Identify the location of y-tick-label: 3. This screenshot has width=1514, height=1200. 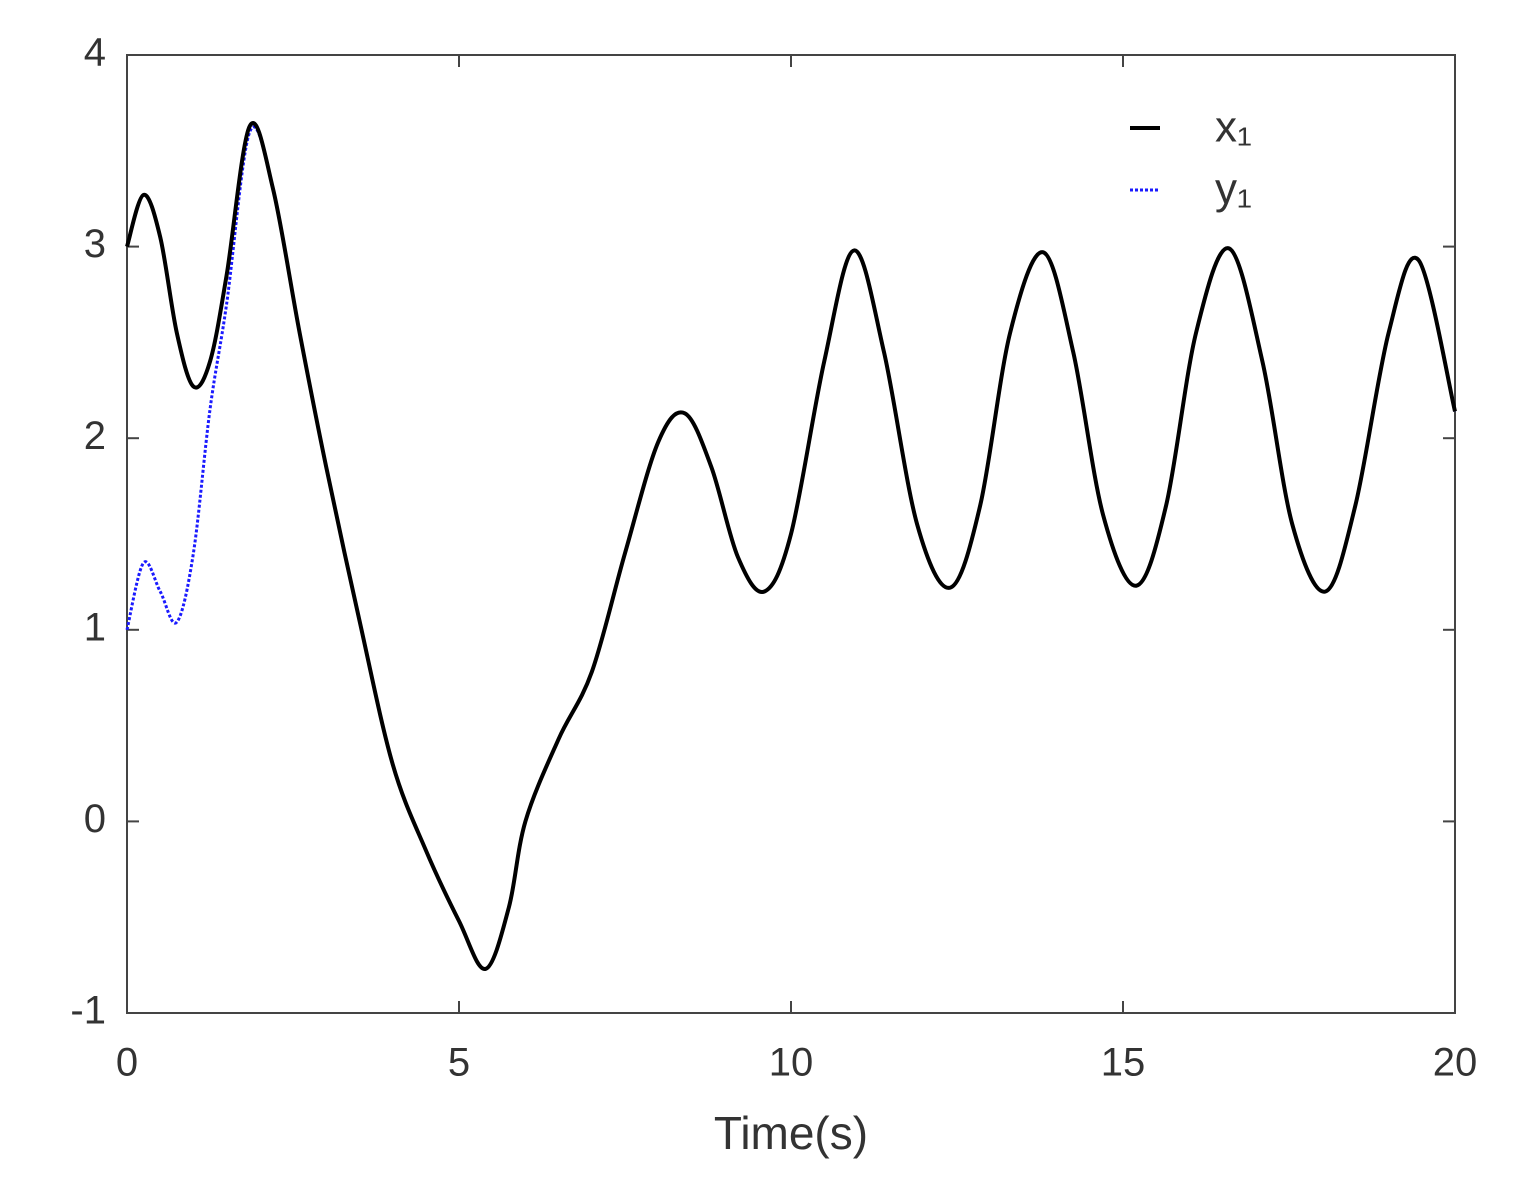
(95, 244).